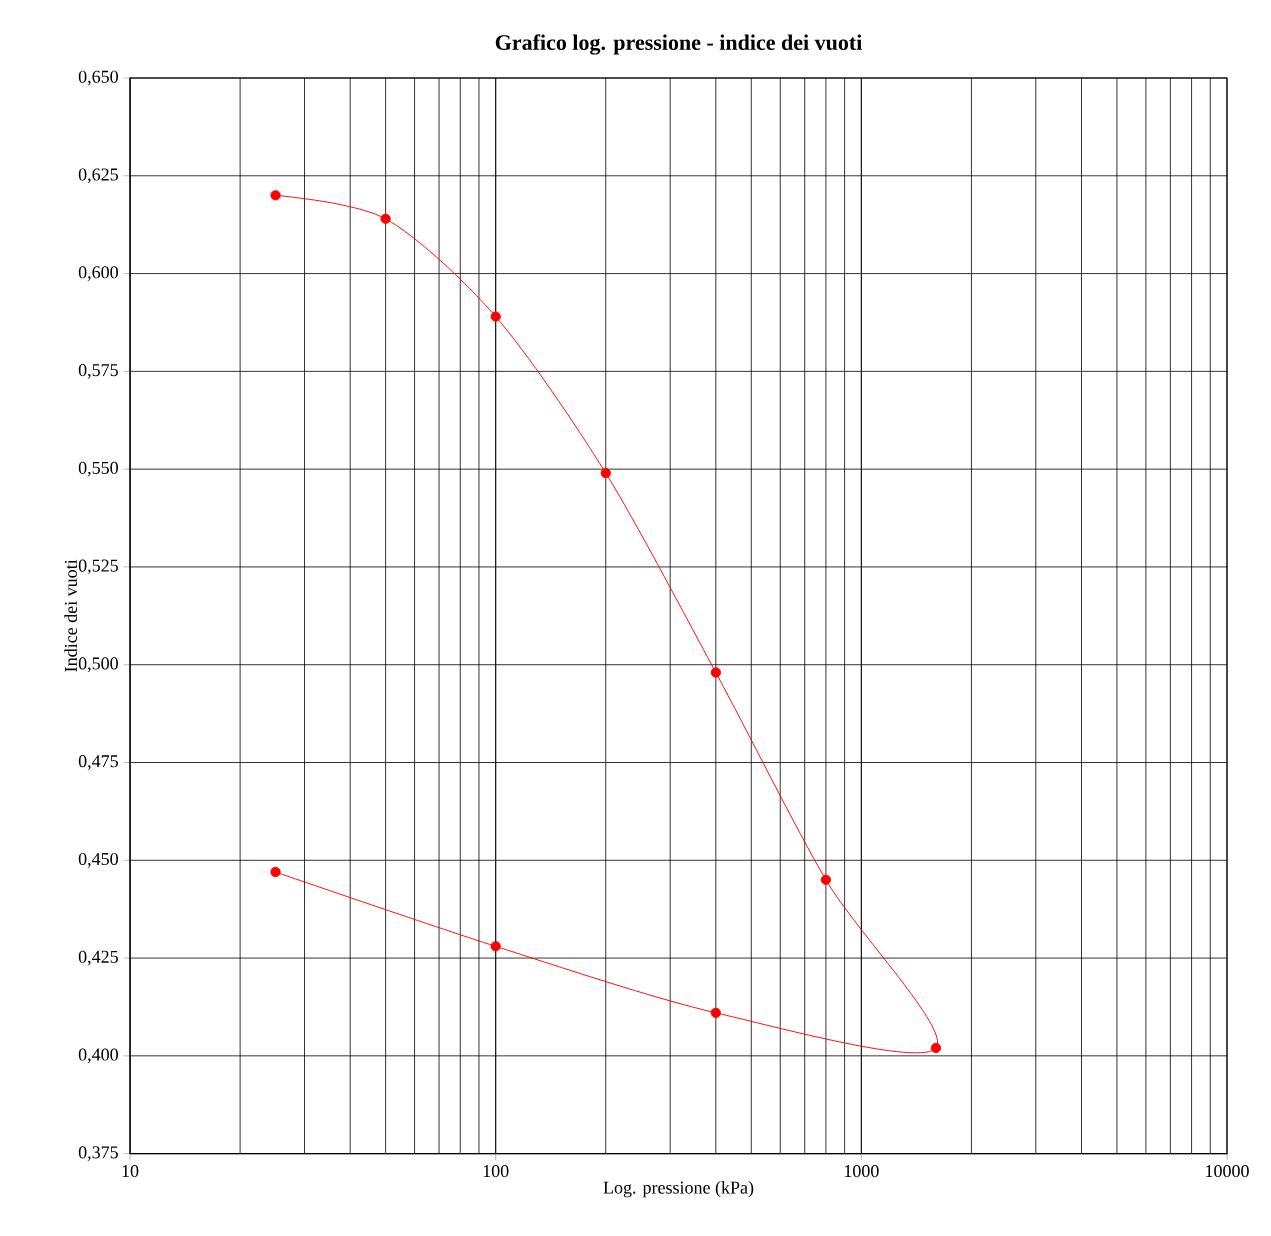 This screenshot has width=1271, height=1236. What do you see at coordinates (98, 567) in the screenshot?
I see `y-tick-label: 0,525` at bounding box center [98, 567].